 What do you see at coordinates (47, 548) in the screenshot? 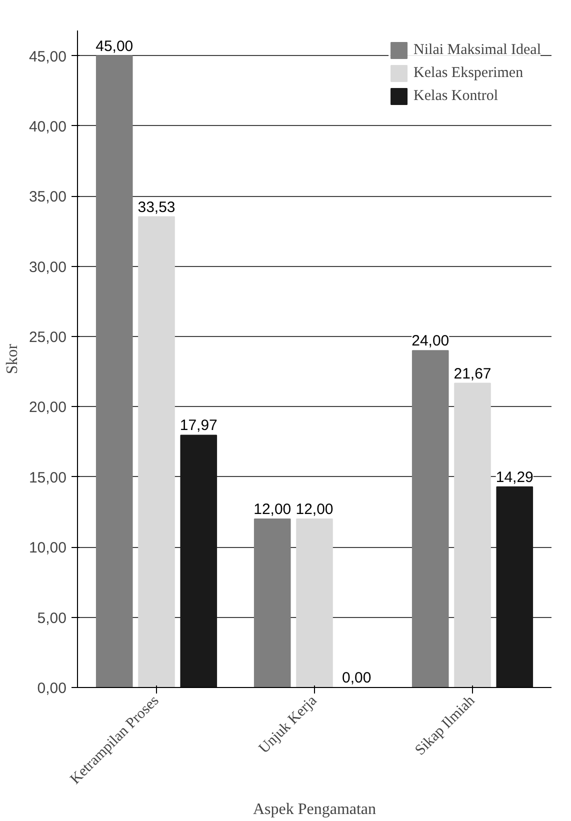
I see `y-tick-label: 10,00` at bounding box center [47, 548].